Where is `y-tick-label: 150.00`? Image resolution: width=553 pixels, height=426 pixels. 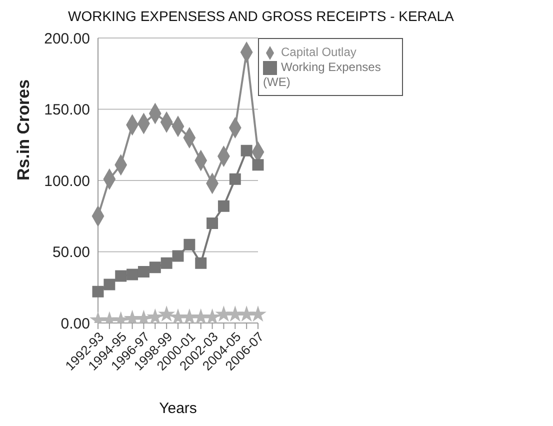
y-tick-label: 150.00 is located at coordinates (67, 110).